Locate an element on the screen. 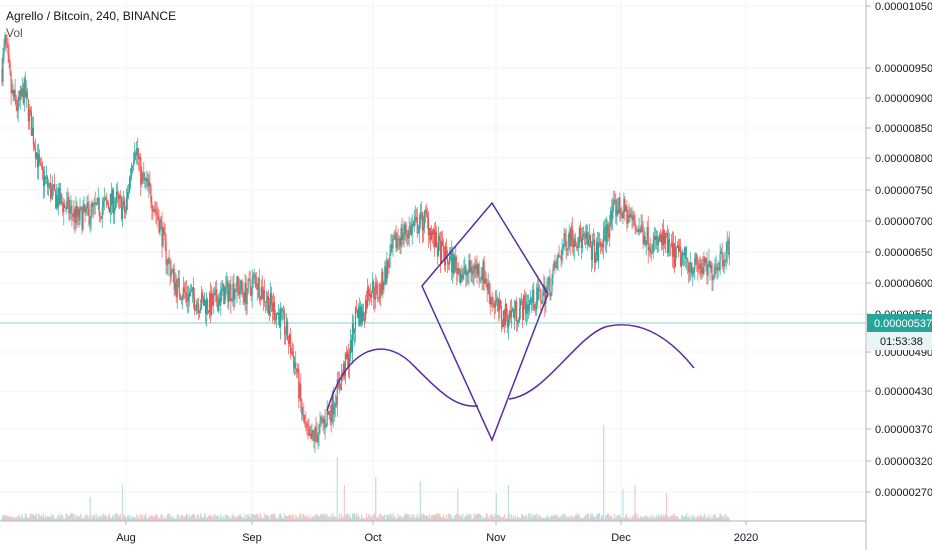  volume-indicator-label: Vol is located at coordinates (14, 33).